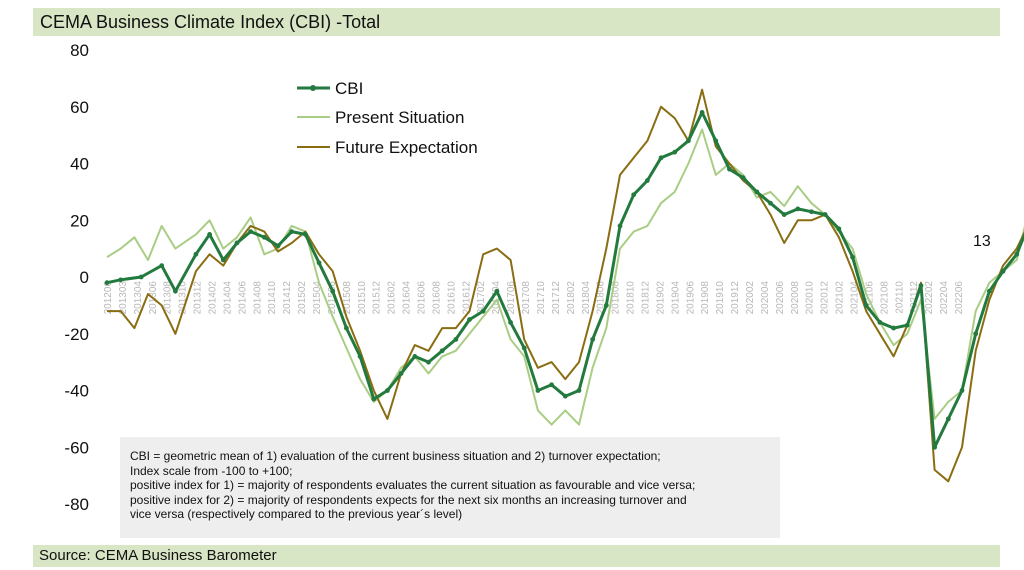  I want to click on x-tick-label: 201404, so click(227, 298).